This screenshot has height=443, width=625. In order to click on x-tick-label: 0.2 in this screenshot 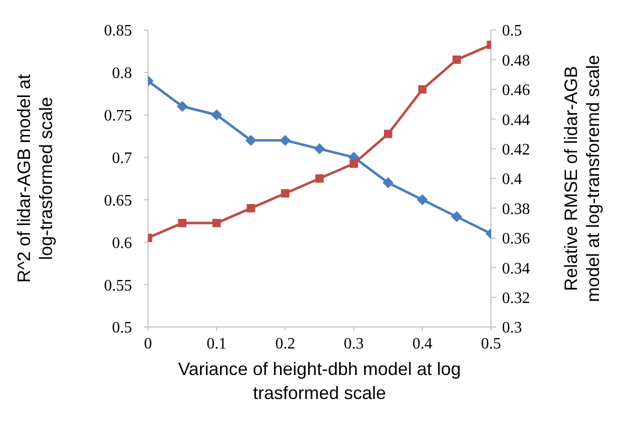, I will do `click(285, 343)`.